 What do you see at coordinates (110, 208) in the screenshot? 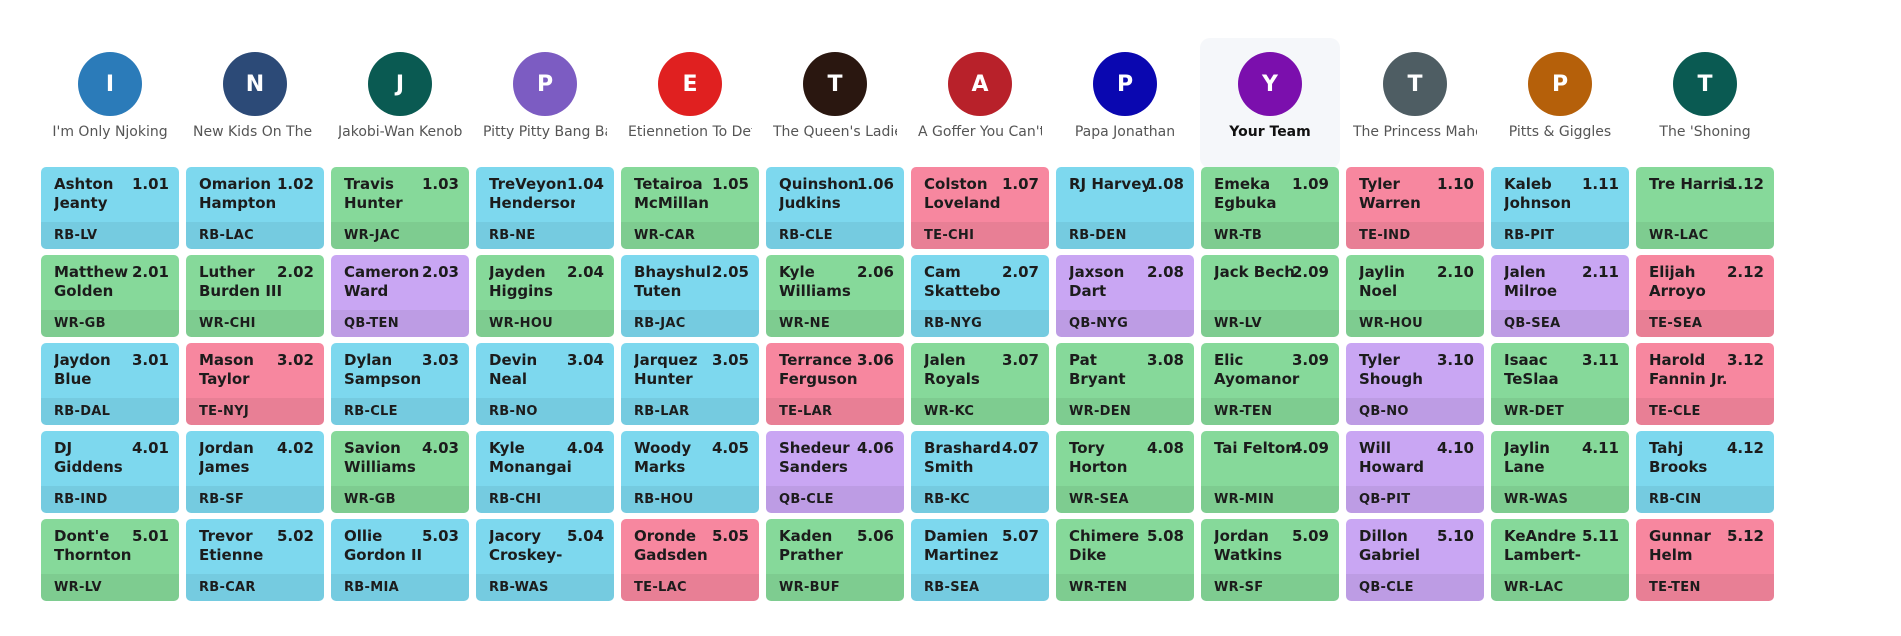
I see `pick-card: Ashton Jeanty 1.01 RB-LV` at bounding box center [110, 208].